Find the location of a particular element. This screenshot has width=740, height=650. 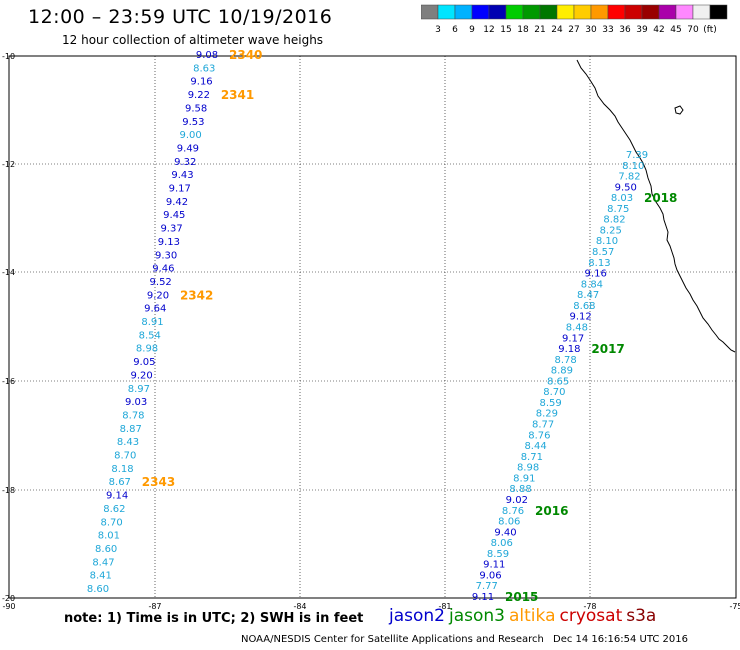

wave-height-value: 9.37 is located at coordinates (171, 229).